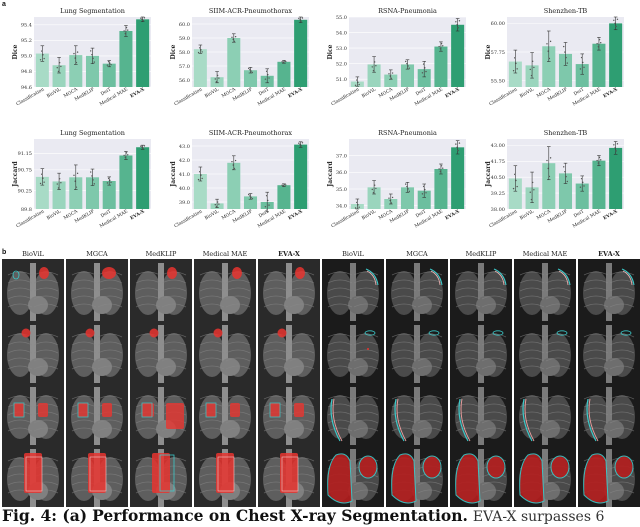  Describe the element at coordinates (225, 254) in the screenshot. I see `column-label: Medical MAE` at that location.